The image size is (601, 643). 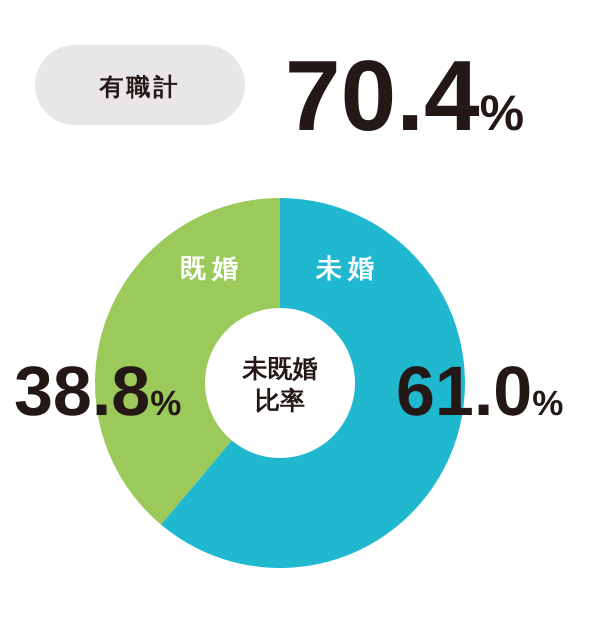 What do you see at coordinates (212, 268) in the screenshot?
I see `slice-label: 既婚` at bounding box center [212, 268].